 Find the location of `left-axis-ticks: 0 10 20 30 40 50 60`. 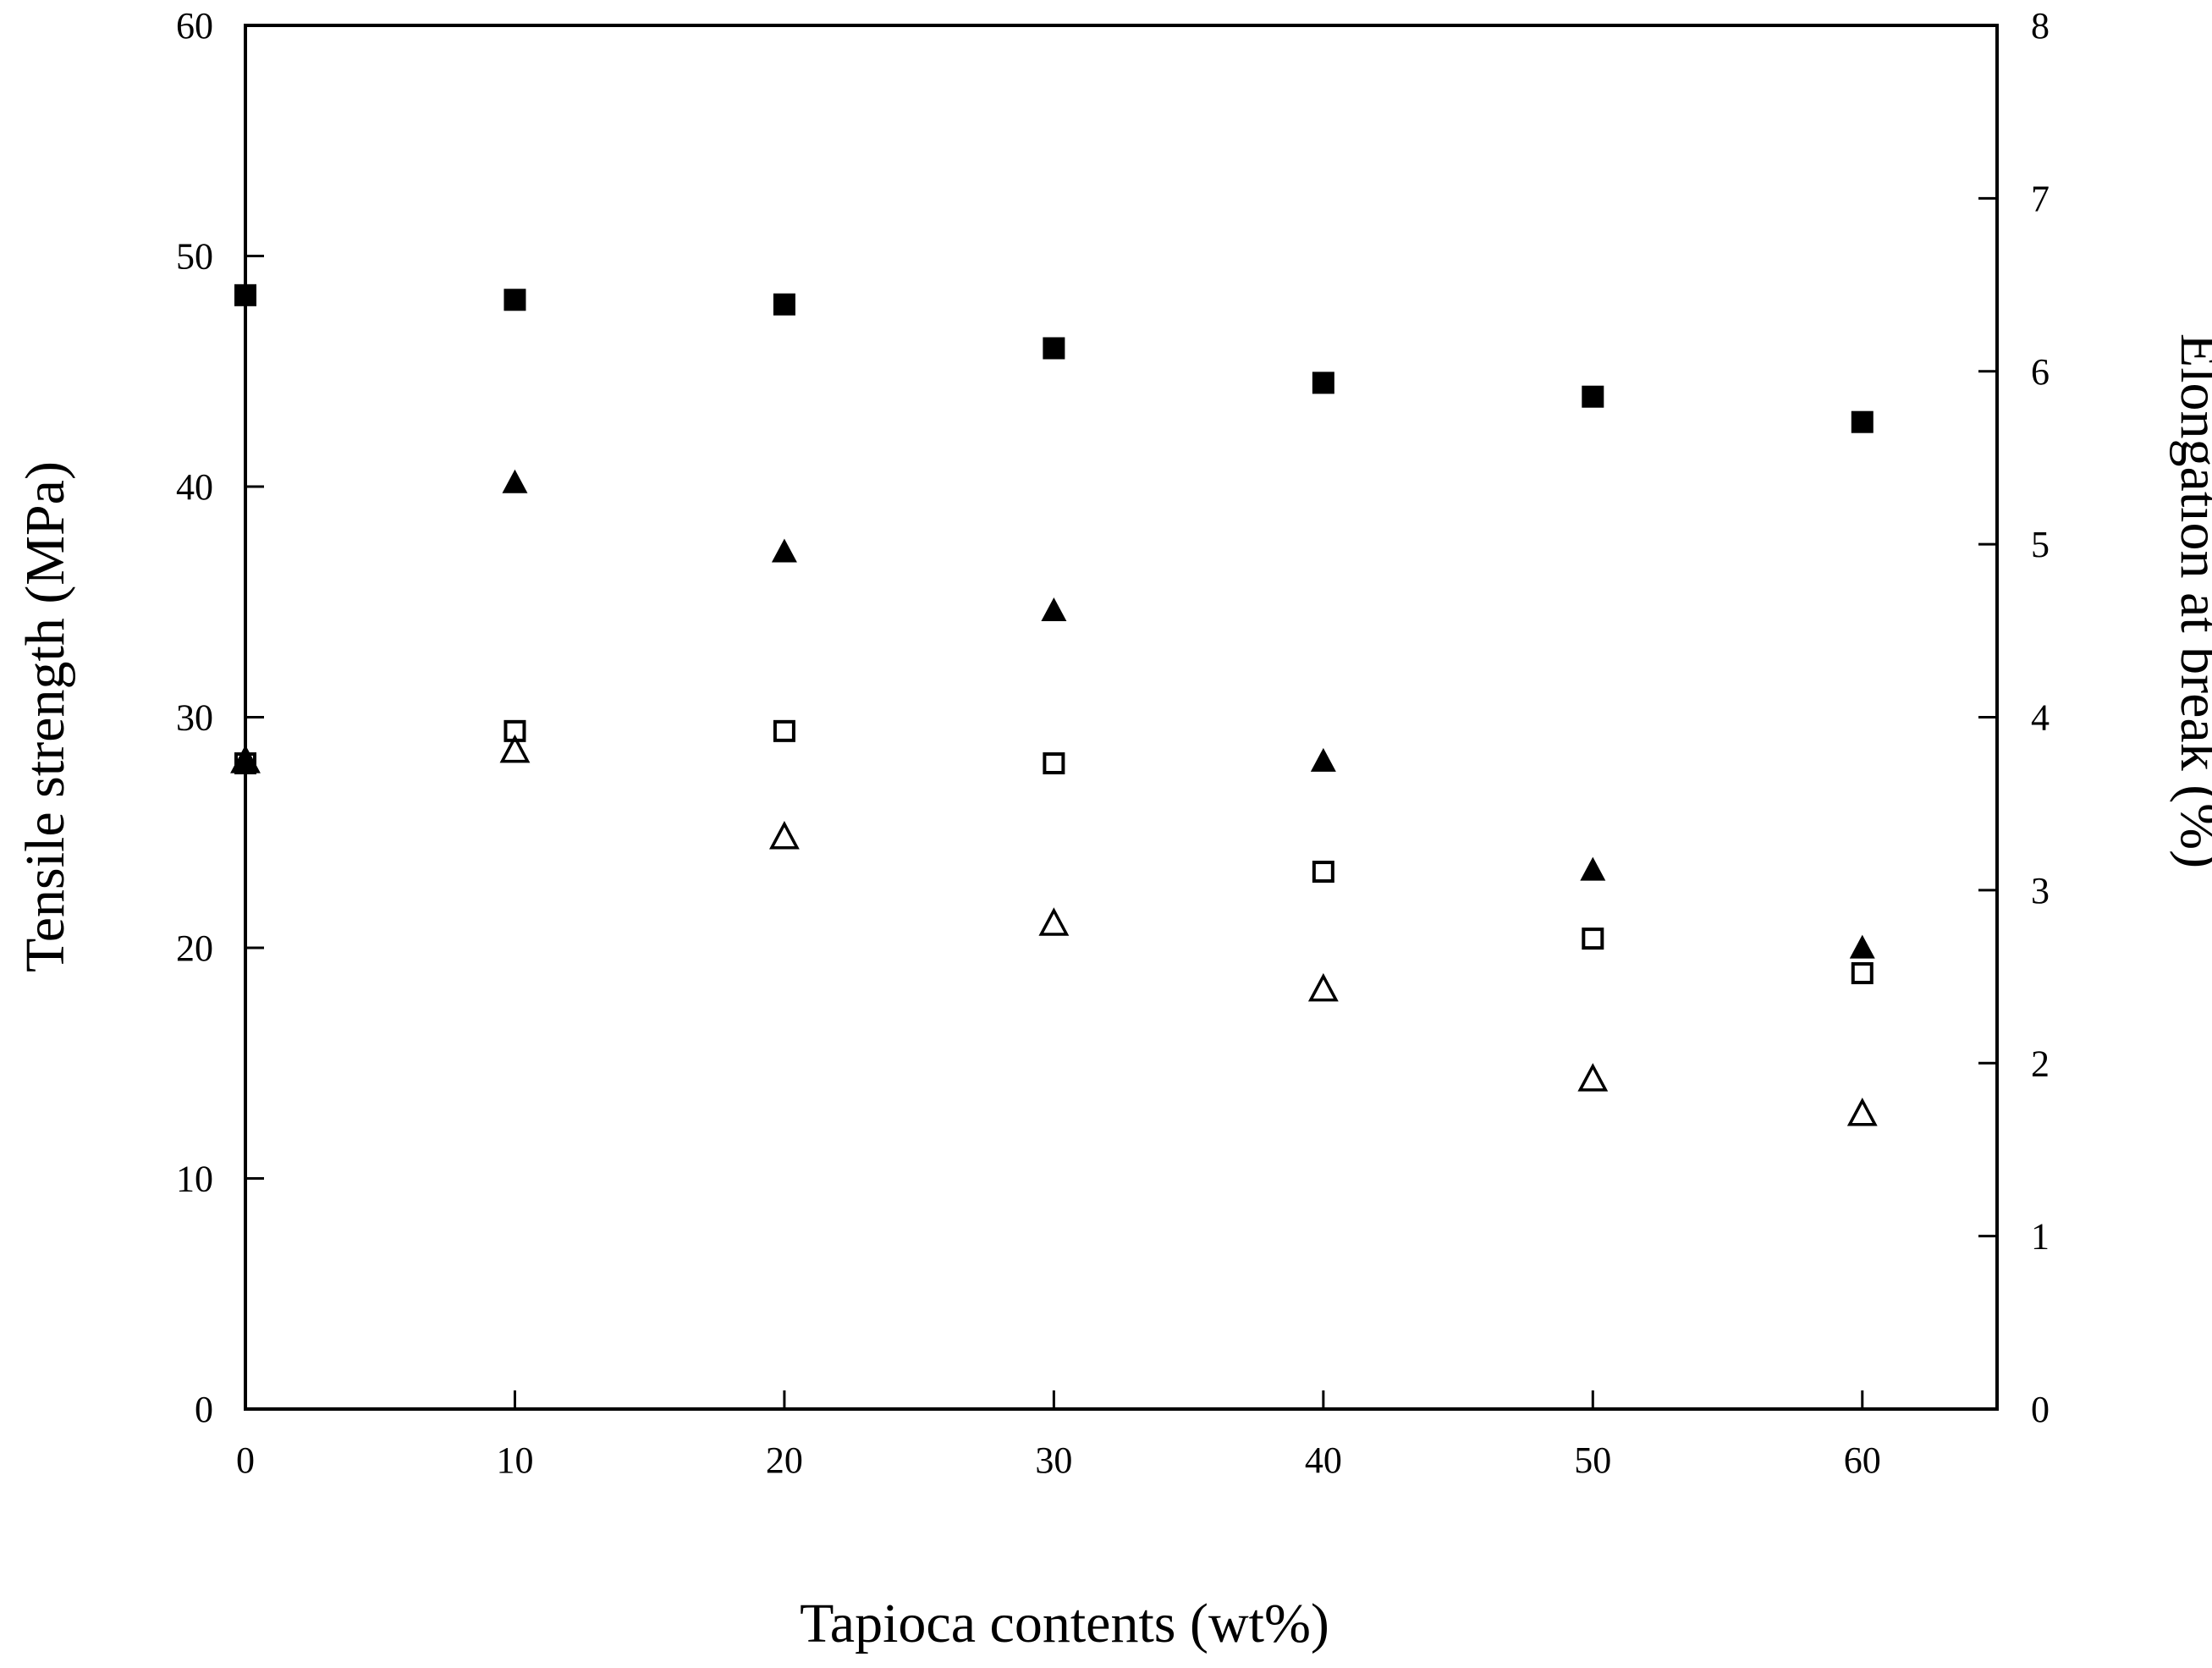

left-axis-ticks: 0 10 20 30 40 50 60 is located at coordinates (220, 717).